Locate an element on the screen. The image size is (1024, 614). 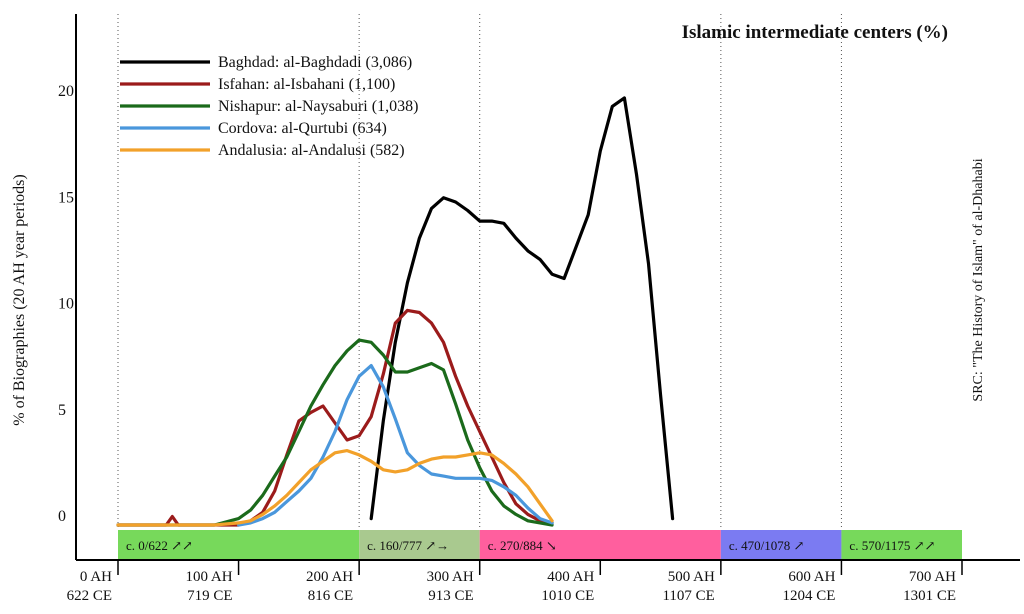
x-tick-label-ce: 1010 CE is located at coordinates (567, 596).